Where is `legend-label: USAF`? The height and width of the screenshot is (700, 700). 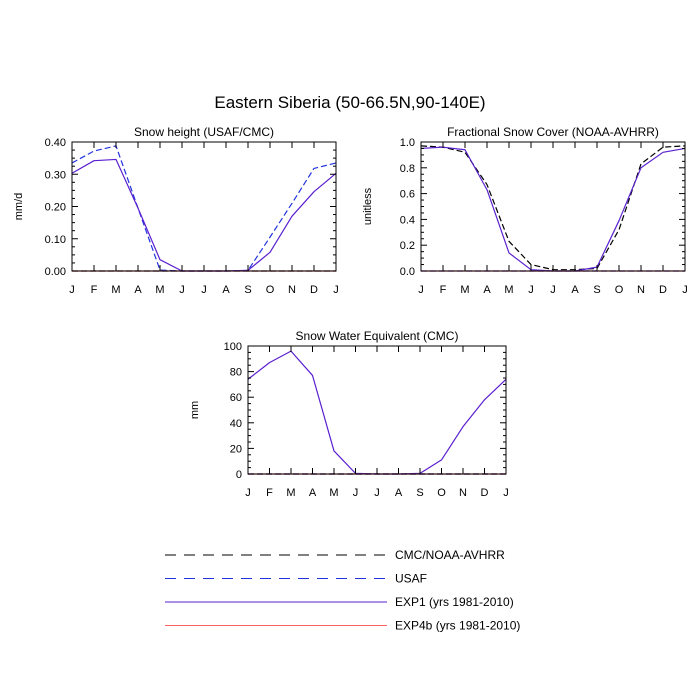
legend-label: USAF is located at coordinates (411, 579).